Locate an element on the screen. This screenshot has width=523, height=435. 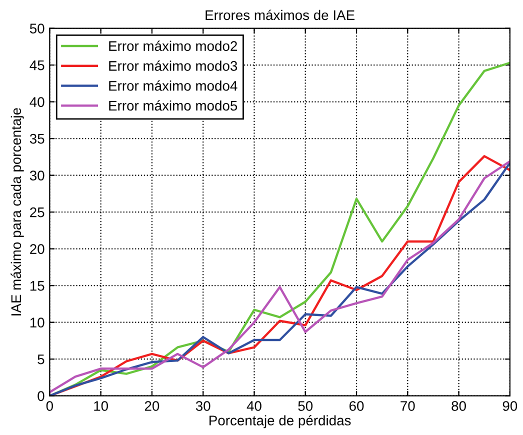
x-tick-label: 10 is located at coordinates (101, 406).